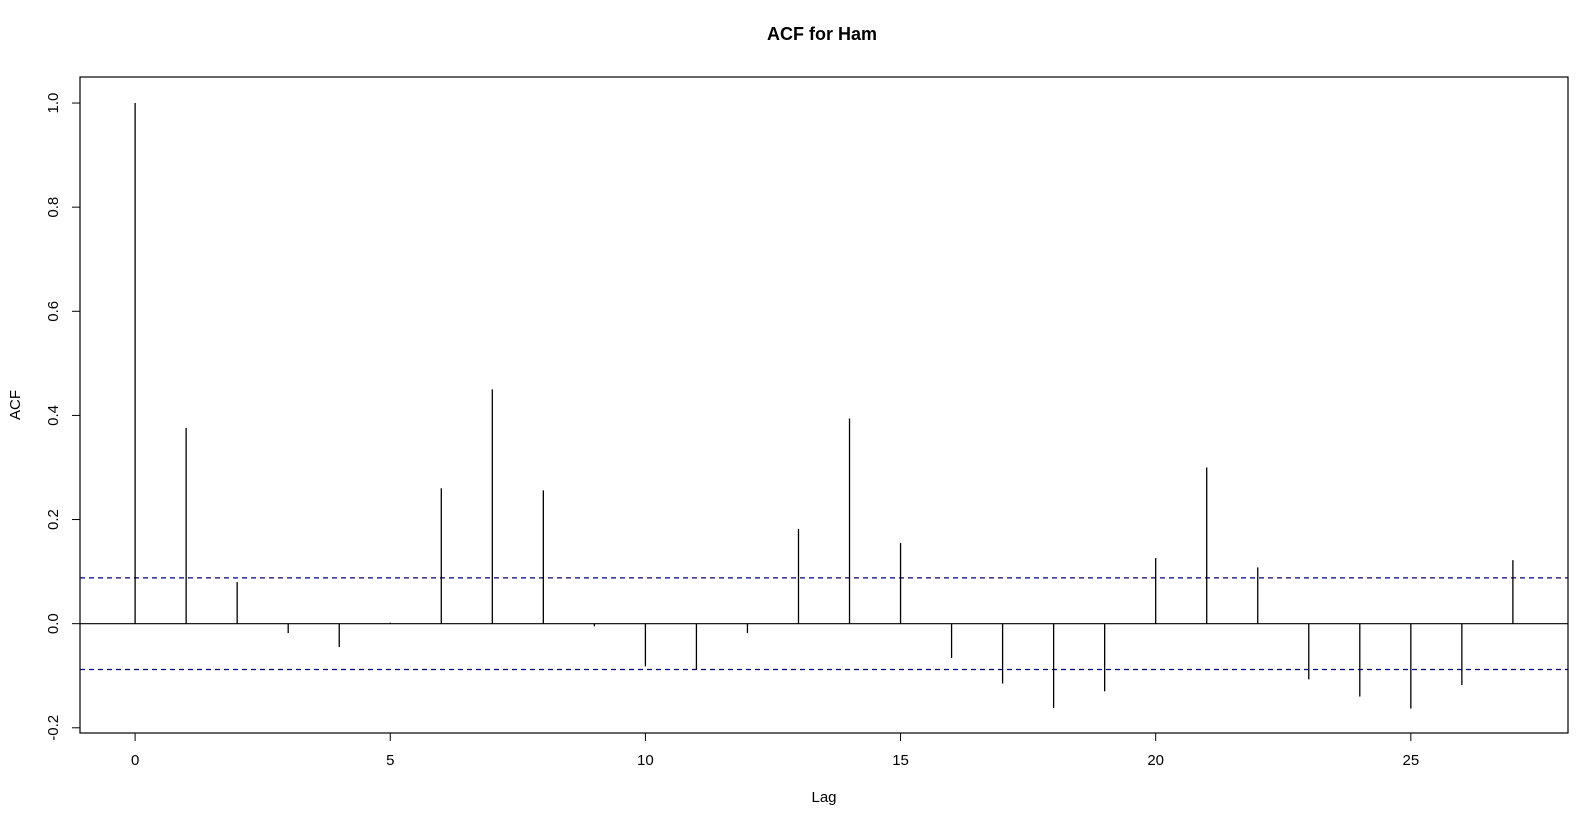 Image resolution: width=1596 pixels, height=823 pixels. What do you see at coordinates (53, 623) in the screenshot?
I see `y-tick-label: 0.0` at bounding box center [53, 623].